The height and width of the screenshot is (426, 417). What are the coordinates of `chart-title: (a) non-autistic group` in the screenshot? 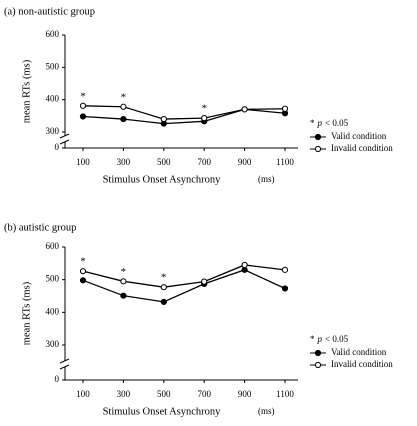 It's located at (49, 11).